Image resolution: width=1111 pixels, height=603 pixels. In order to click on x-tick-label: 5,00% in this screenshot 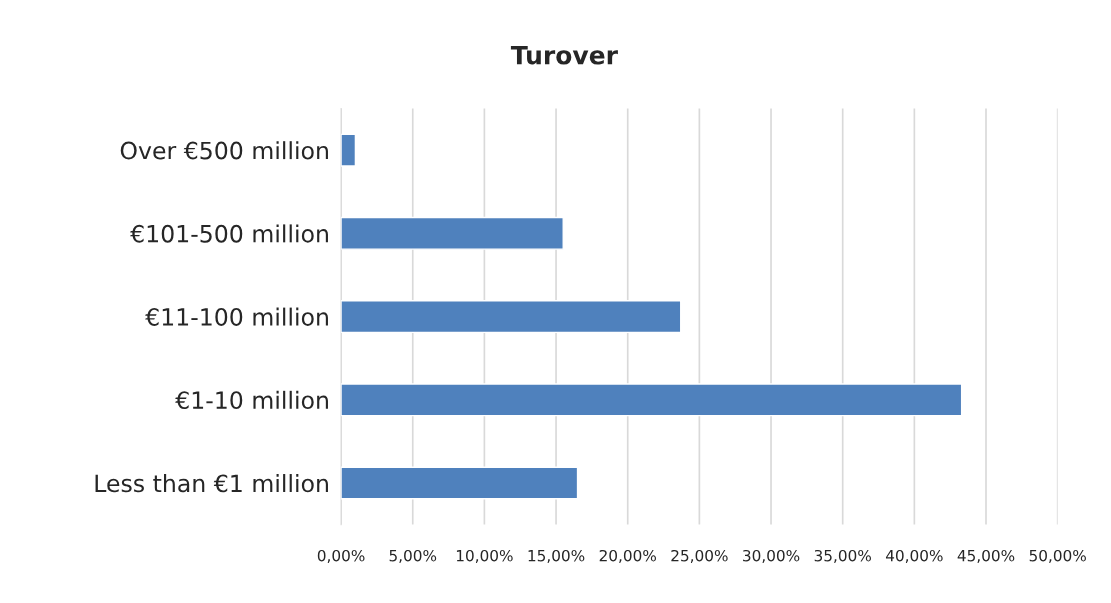, I will do `click(413, 556)`.